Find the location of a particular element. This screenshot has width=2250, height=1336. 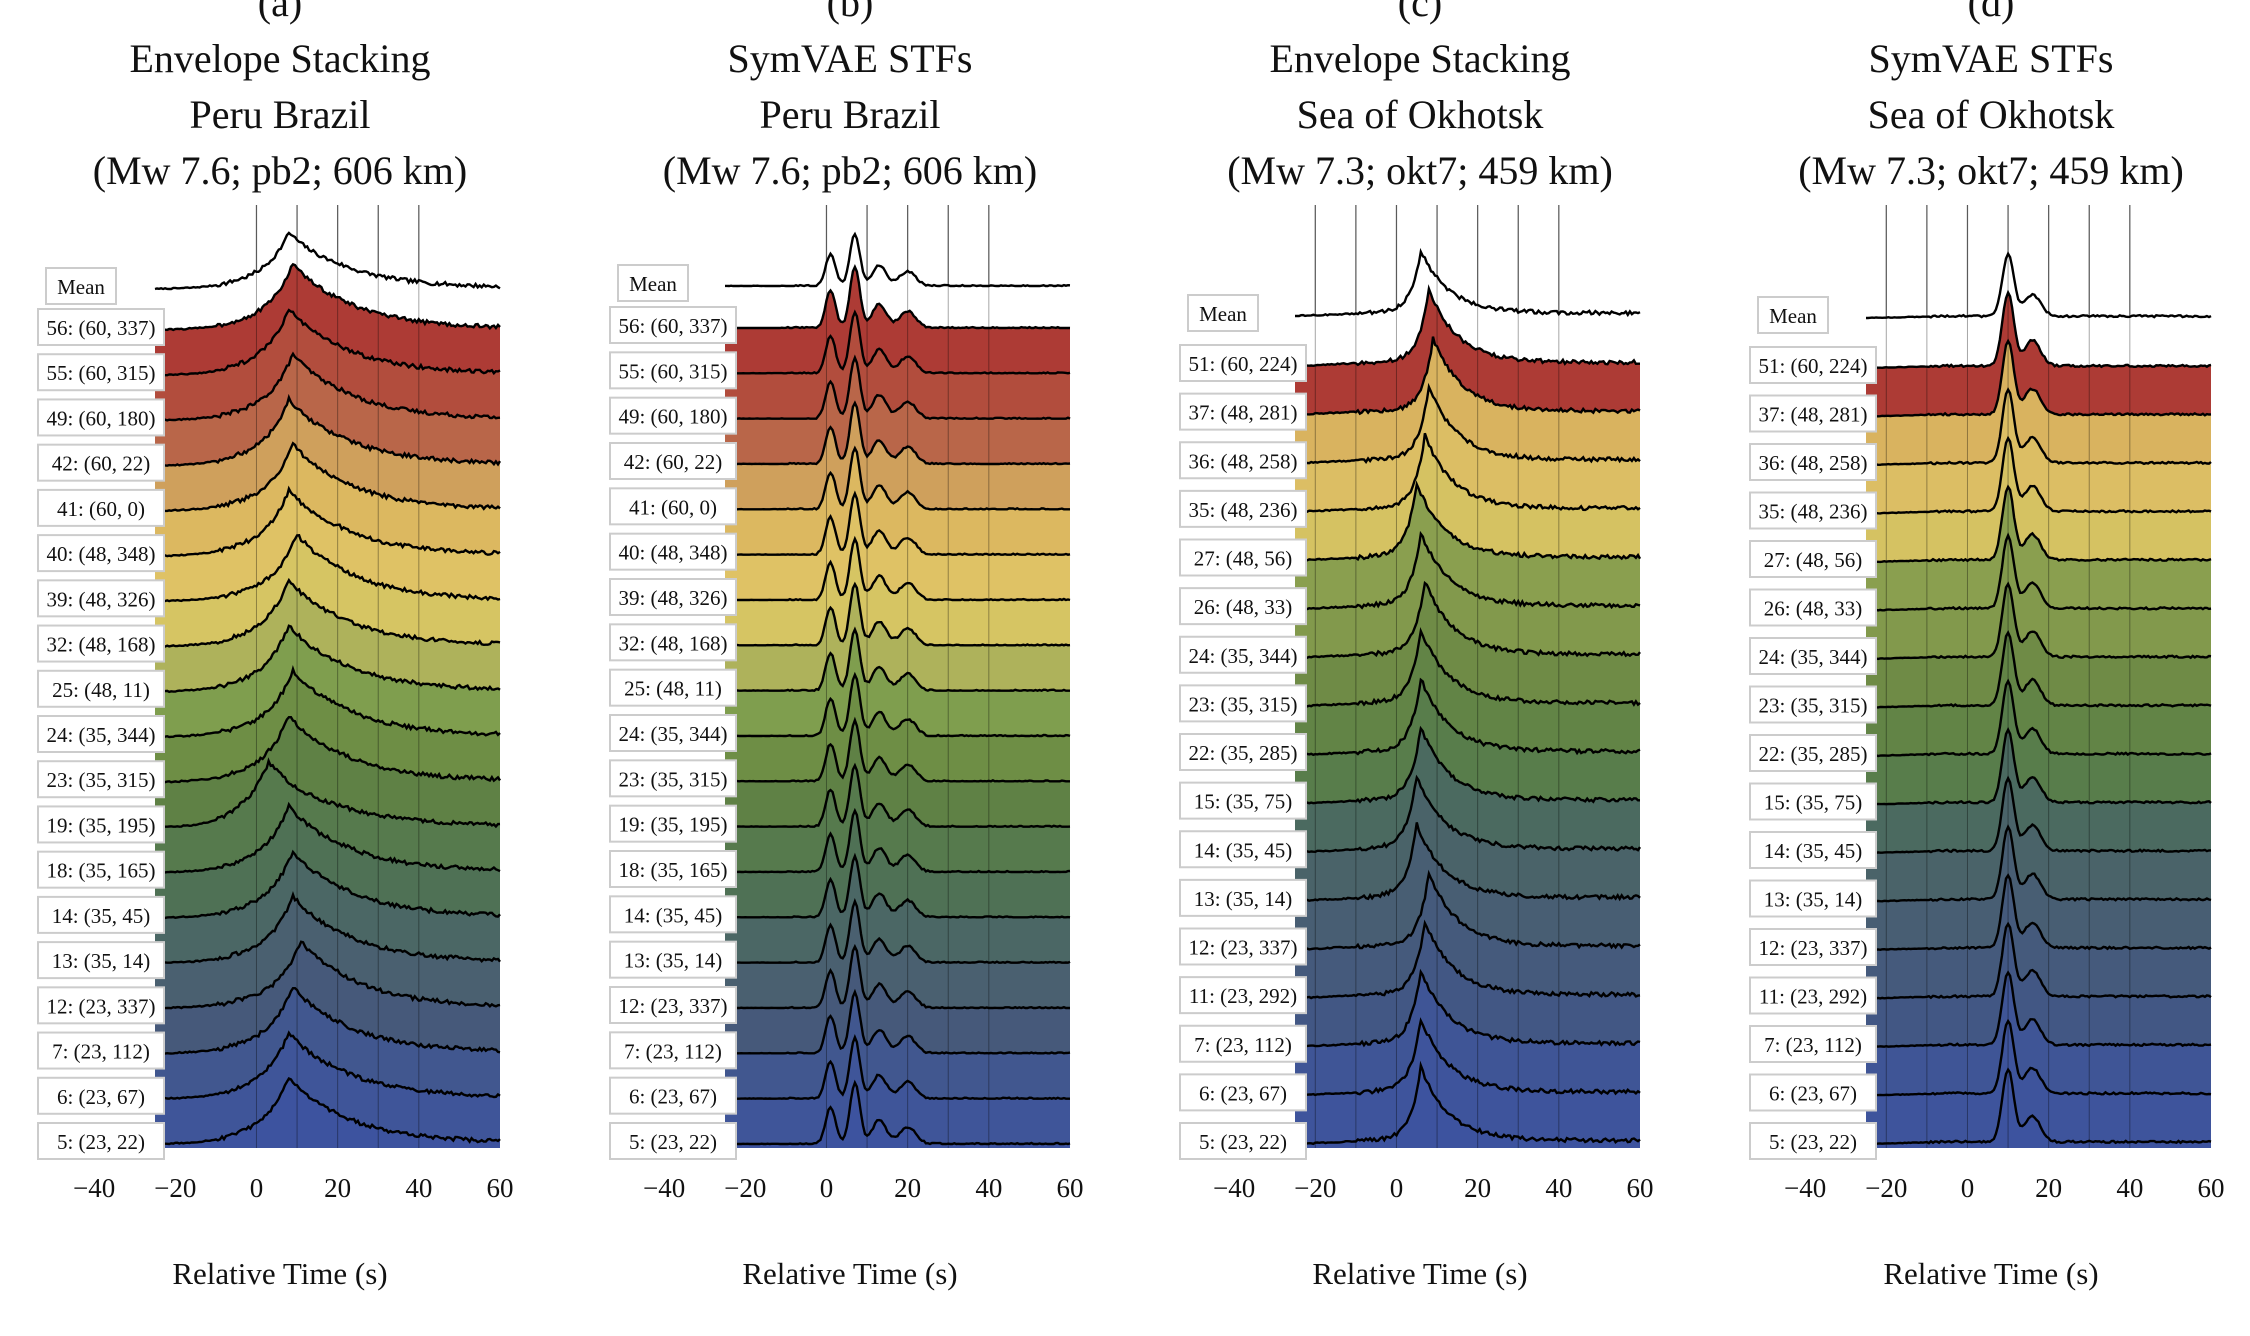

panel-label: (c) is located at coordinates (1420, 12).